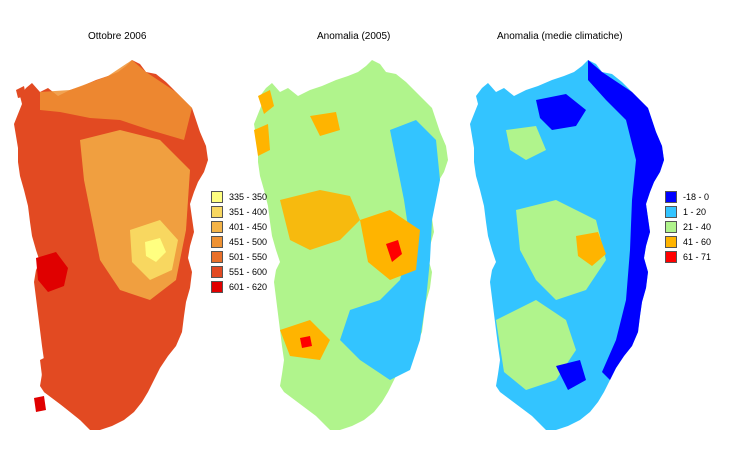 This screenshot has width=730, height=450. Describe the element at coordinates (325, 124) in the screenshot. I see `map2-orange-north` at that location.